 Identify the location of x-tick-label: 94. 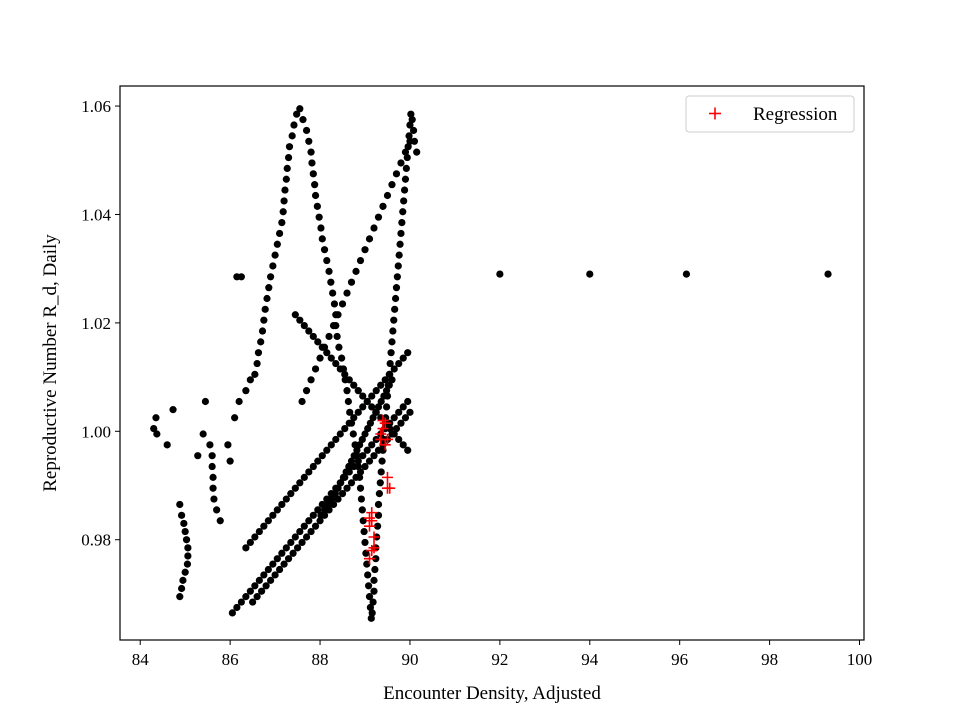
(590, 659).